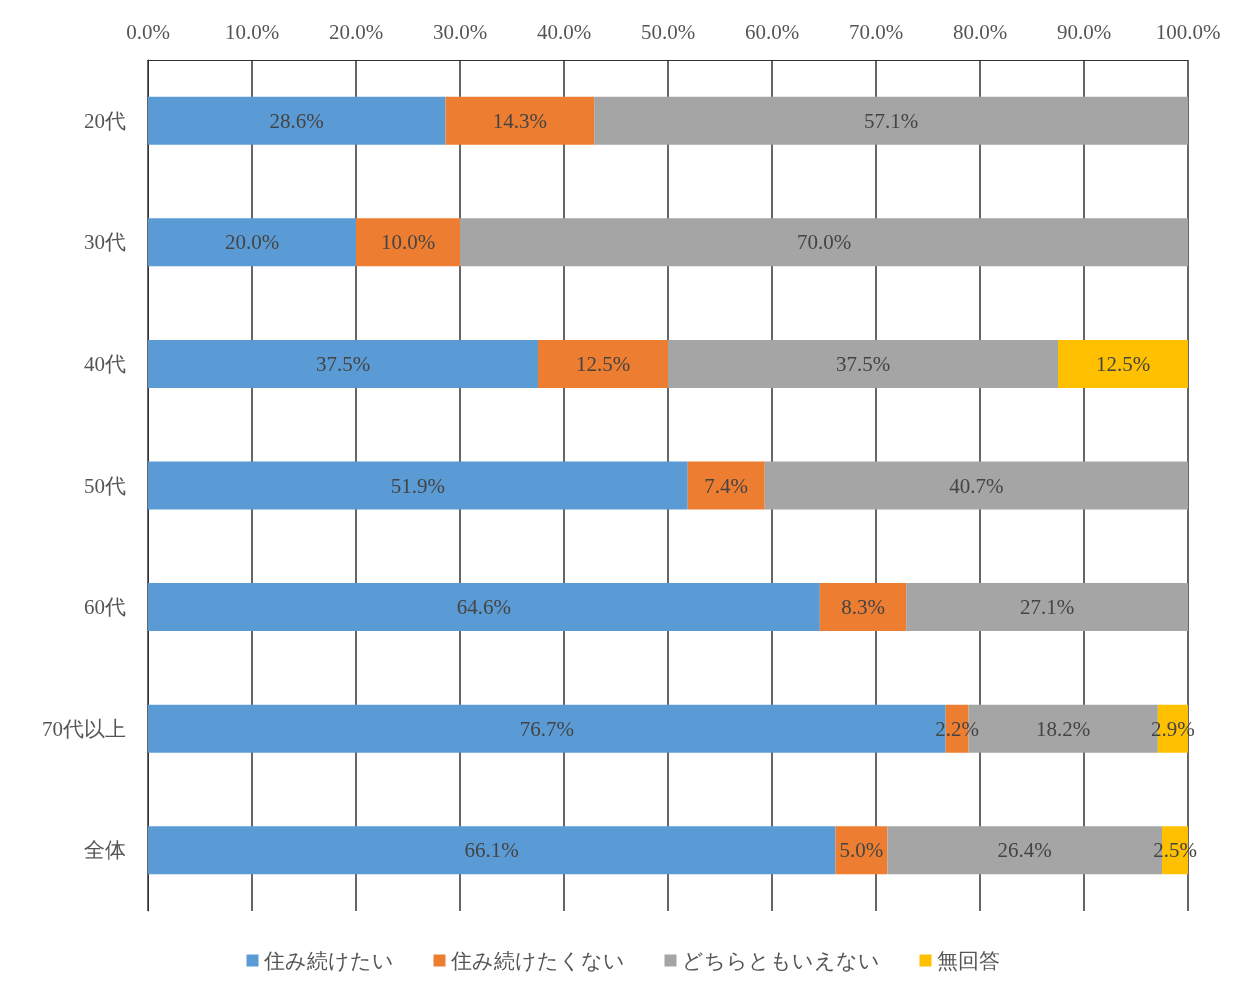 This screenshot has width=1246, height=994. I want to click on x-tick-label: 10.0%, so click(252, 31).